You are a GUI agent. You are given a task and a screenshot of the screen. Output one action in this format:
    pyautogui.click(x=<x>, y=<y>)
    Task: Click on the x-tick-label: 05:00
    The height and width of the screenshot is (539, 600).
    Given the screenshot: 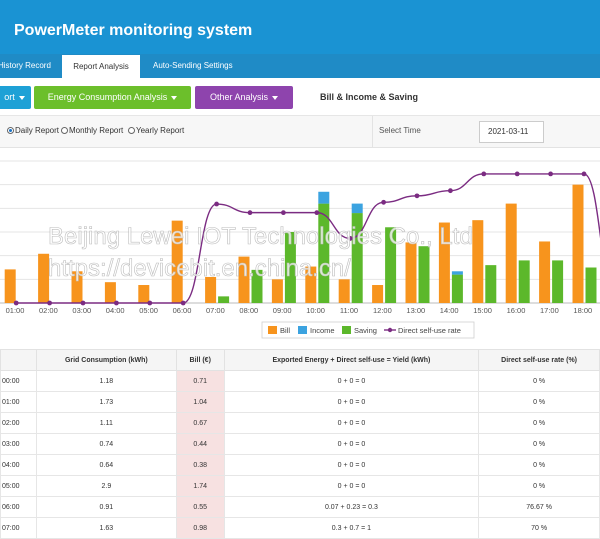 What is the action you would take?
    pyautogui.click(x=148, y=310)
    